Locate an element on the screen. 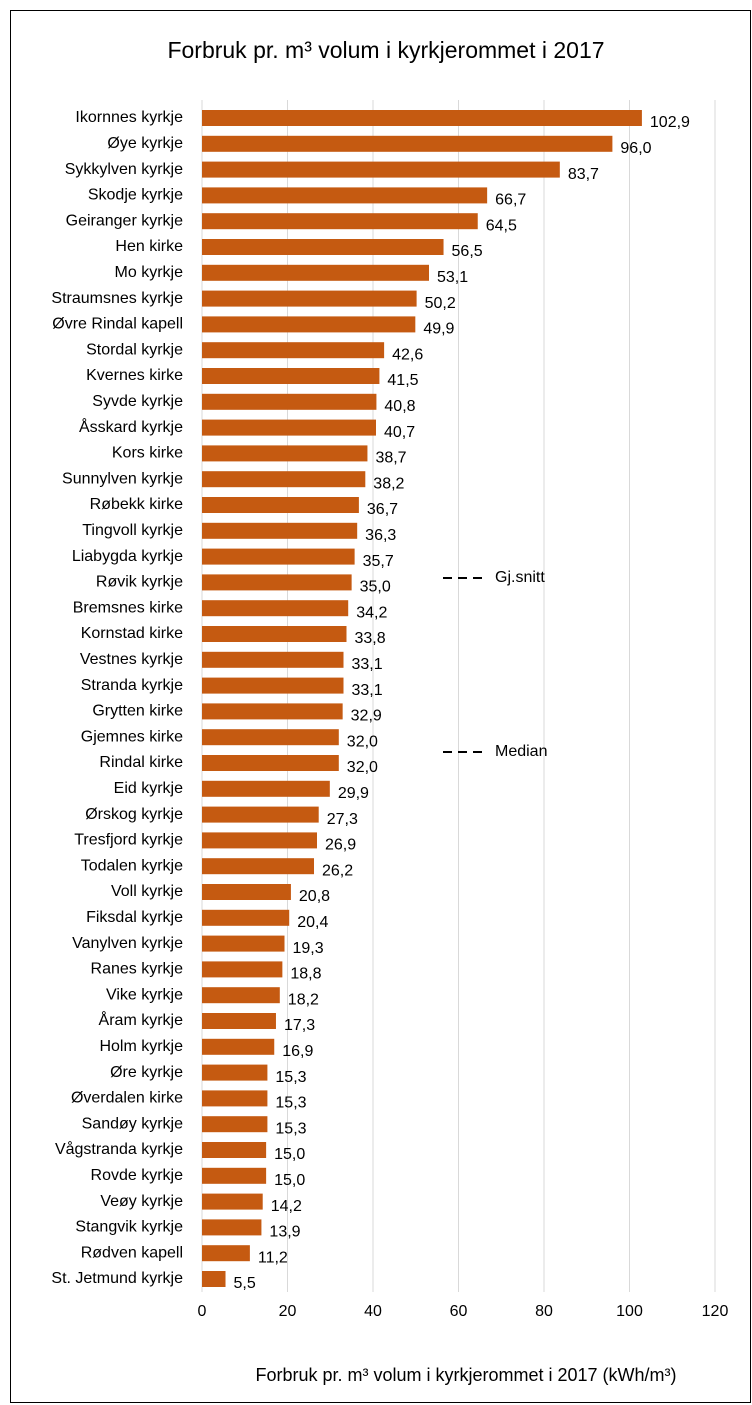 The height and width of the screenshot is (1405, 752). data-label: 34,2 is located at coordinates (371, 612).